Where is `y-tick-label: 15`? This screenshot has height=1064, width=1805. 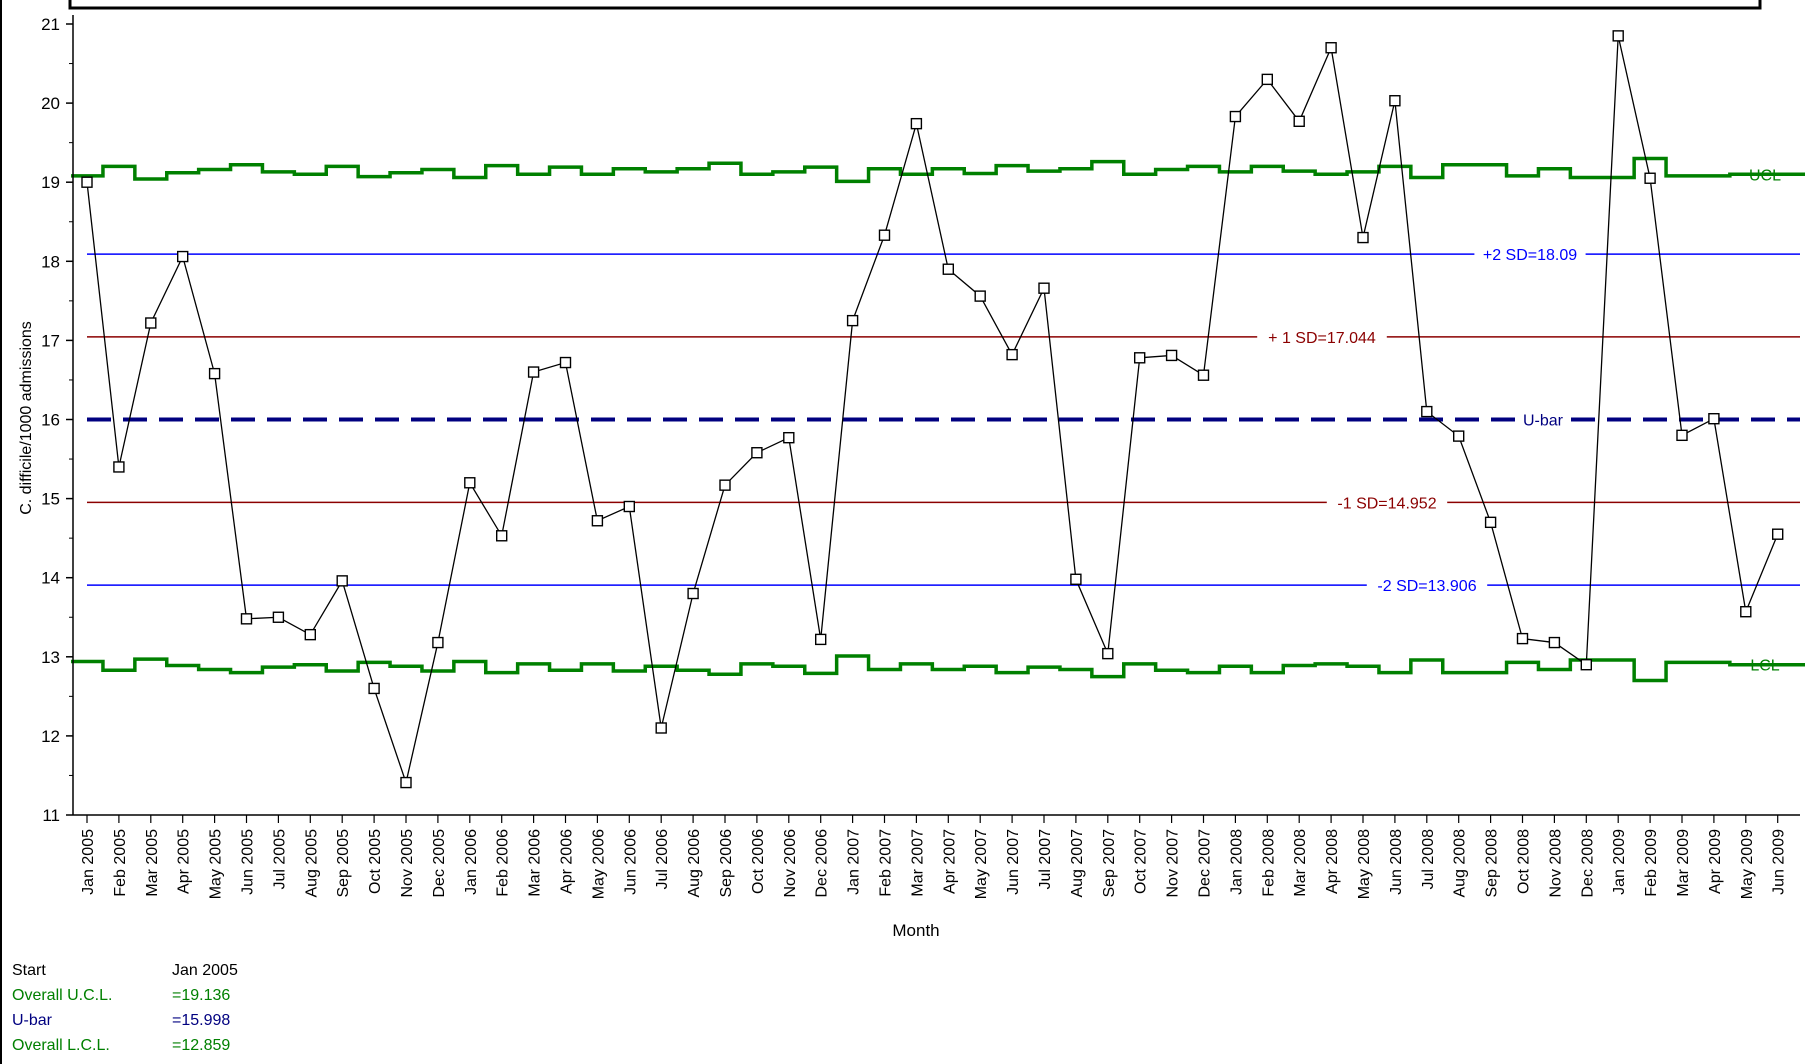
y-tick-label: 15 is located at coordinates (50, 499).